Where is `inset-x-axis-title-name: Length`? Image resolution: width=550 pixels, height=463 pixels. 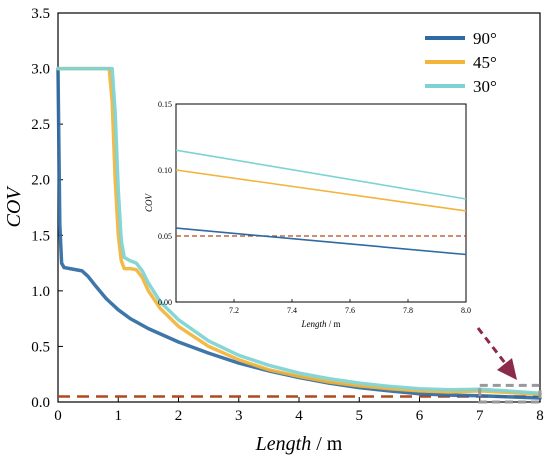 inset-x-axis-title-name: Length is located at coordinates (313, 324).